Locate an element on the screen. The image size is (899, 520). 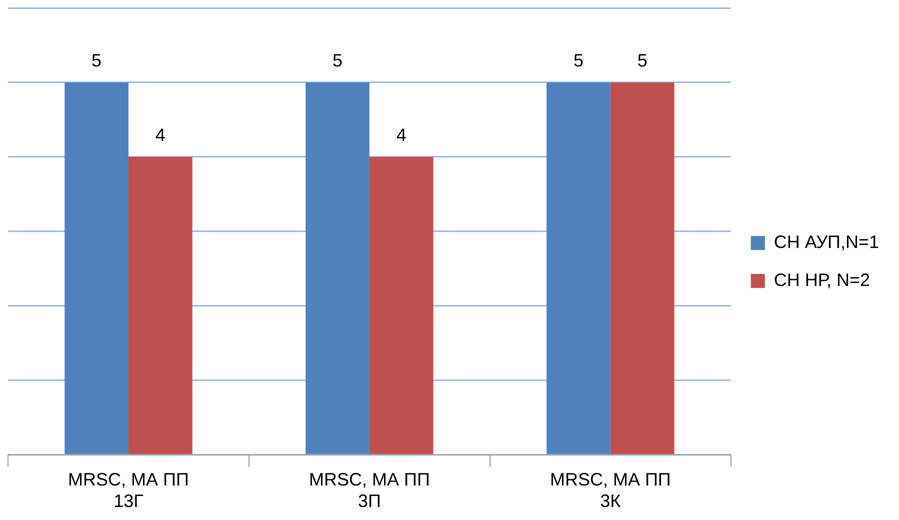
x-tick-label: MRSC, МА ПП 3К is located at coordinates (610, 491).